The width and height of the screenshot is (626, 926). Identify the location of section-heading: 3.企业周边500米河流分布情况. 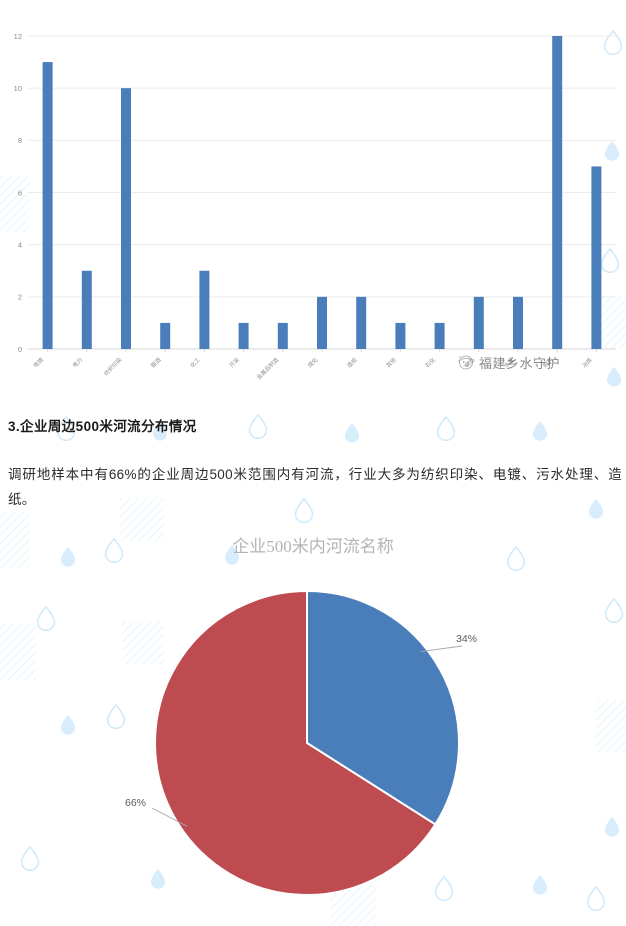
(102, 426).